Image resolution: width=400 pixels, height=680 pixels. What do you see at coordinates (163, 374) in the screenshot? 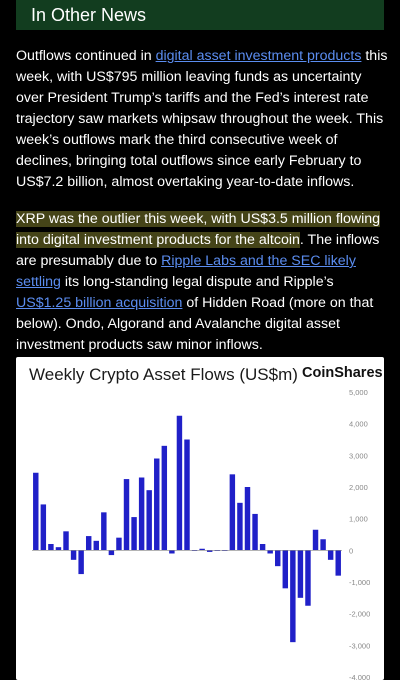
I see `chart-title: Weekly Crypto Asset Flows (US$m)` at bounding box center [163, 374].